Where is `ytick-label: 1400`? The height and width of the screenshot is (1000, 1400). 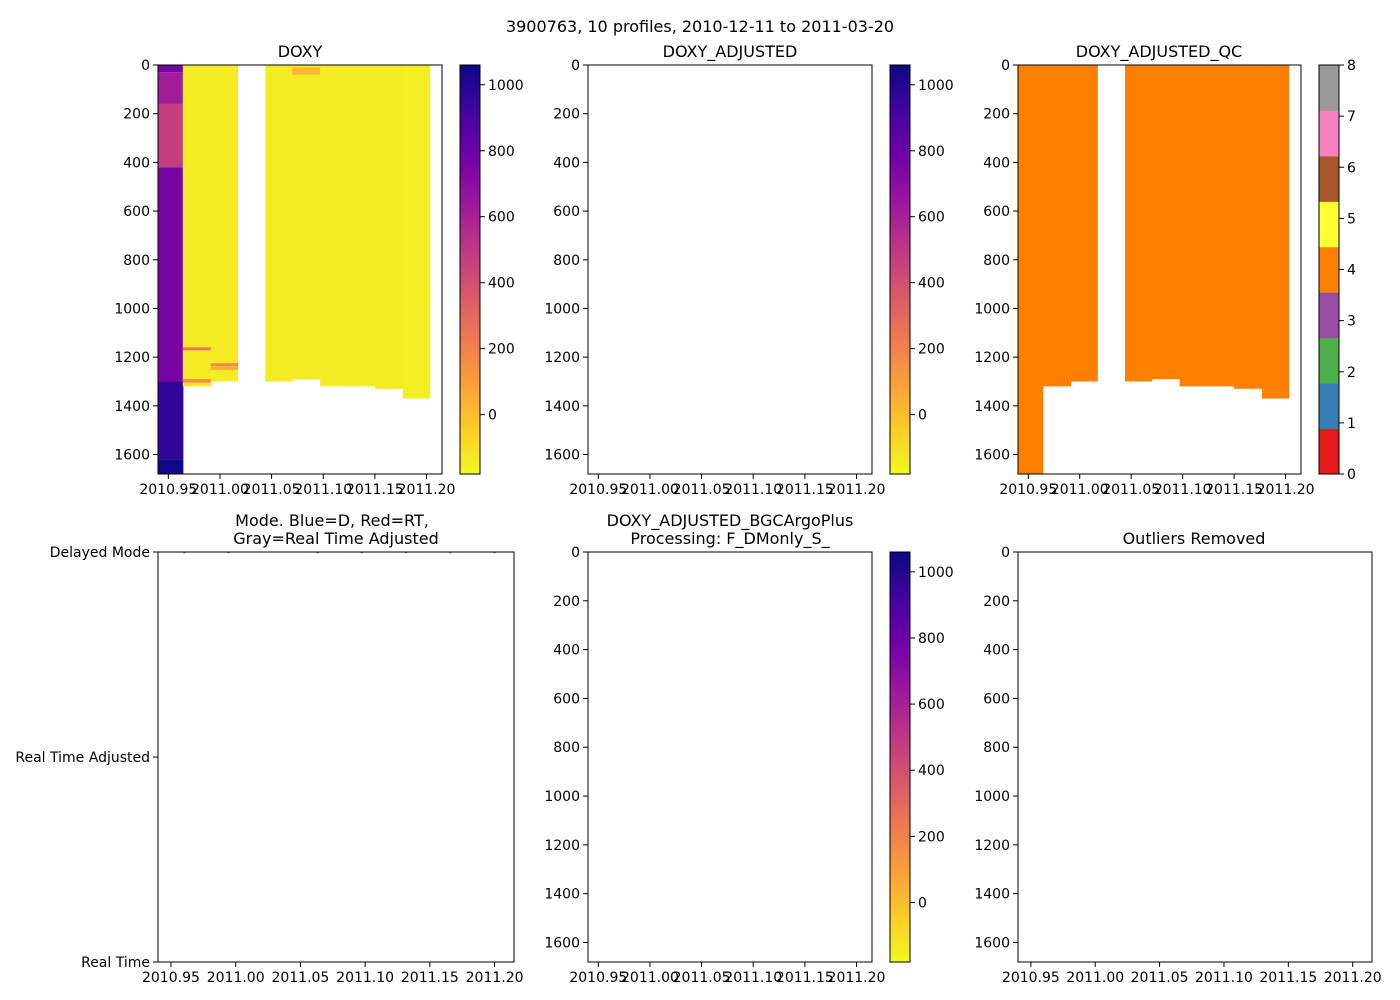
ytick-label: 1400 is located at coordinates (132, 407).